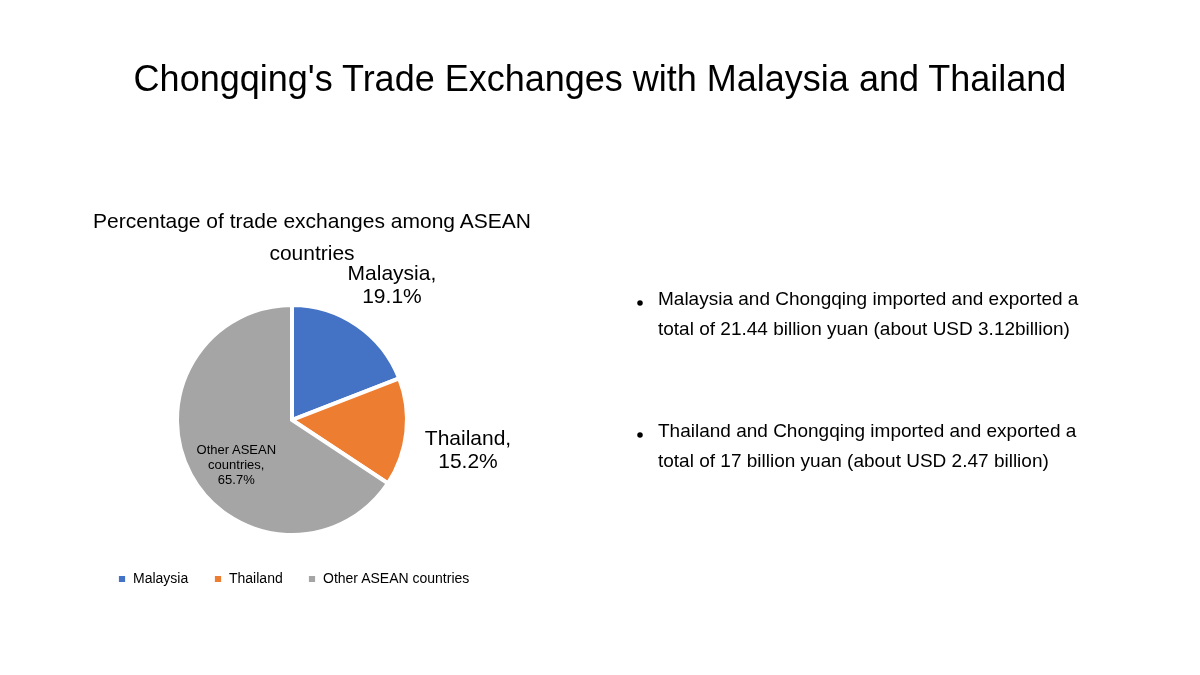  I want to click on text: Thailand and Chongqing imported and exported a total of 17 billion yuan (about USD 2.47 billion), so click(867, 445).